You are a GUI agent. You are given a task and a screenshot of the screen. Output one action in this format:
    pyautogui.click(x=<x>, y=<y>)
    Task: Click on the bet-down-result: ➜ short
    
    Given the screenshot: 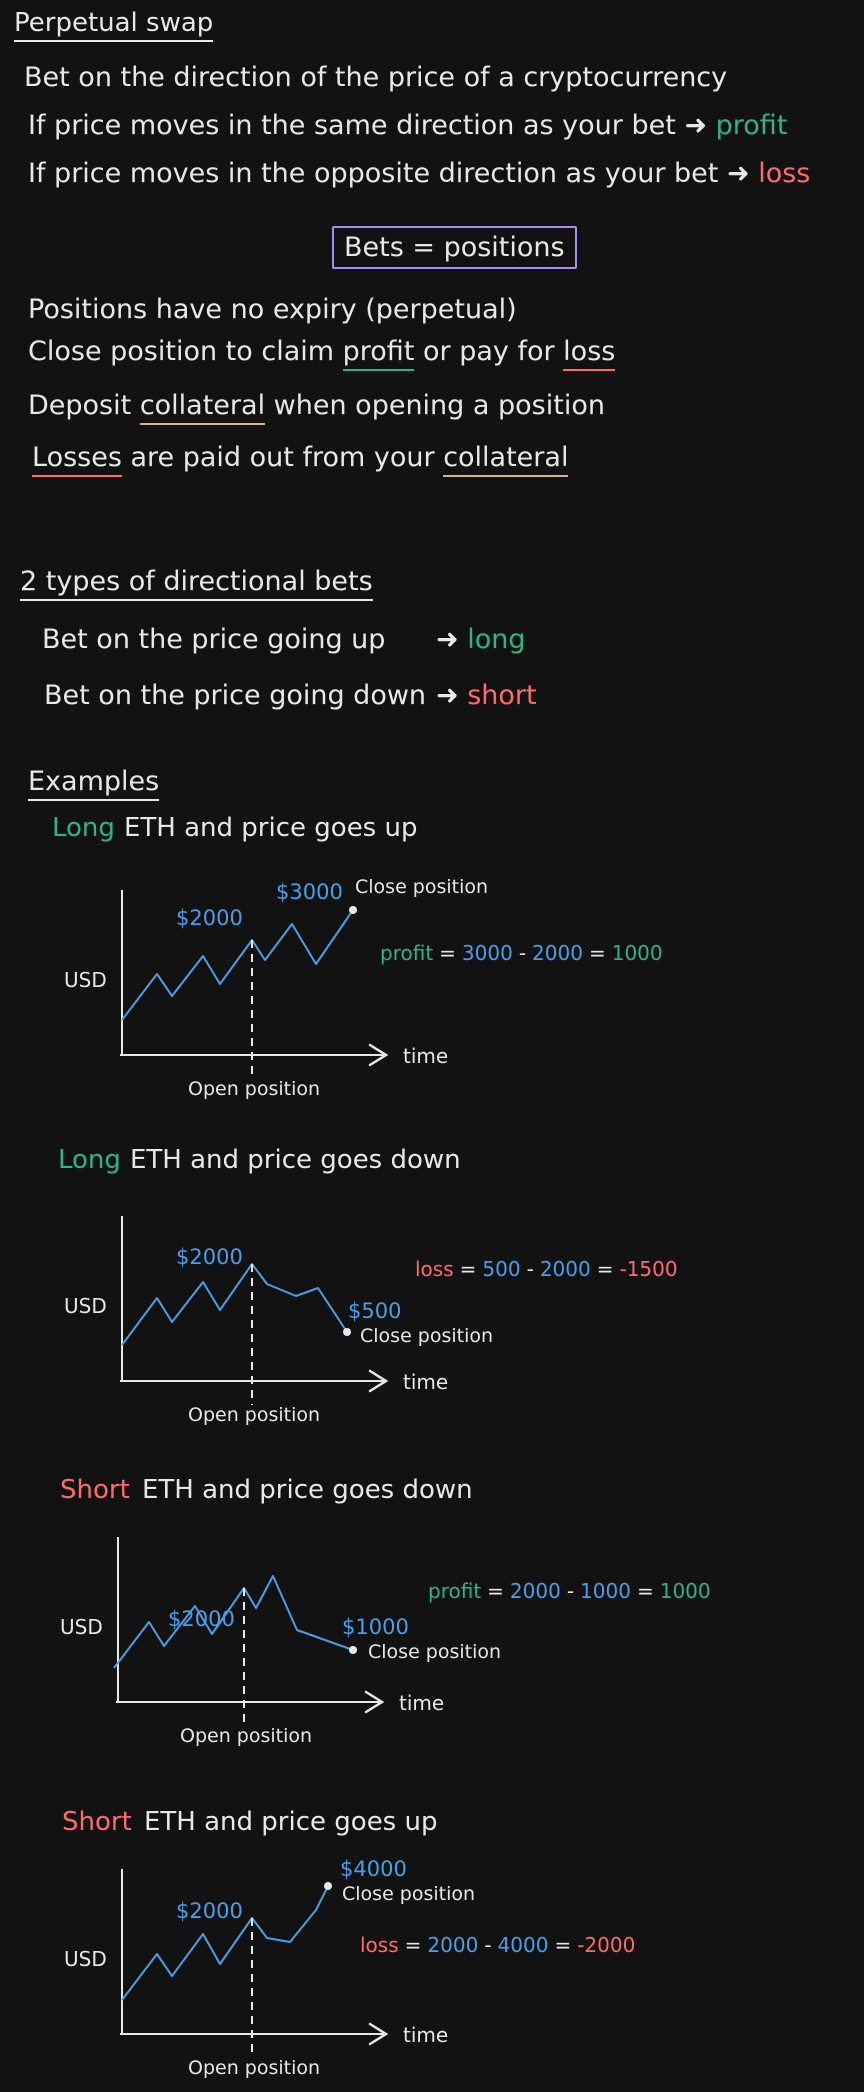 What is the action you would take?
    pyautogui.click(x=486, y=695)
    